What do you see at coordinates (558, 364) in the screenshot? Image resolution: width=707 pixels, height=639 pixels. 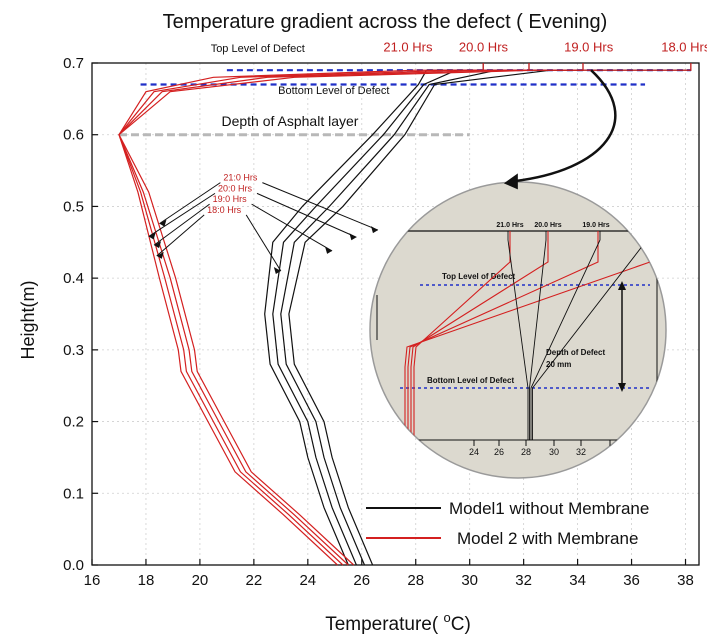 I see `inset-depth-value: 20 mm` at bounding box center [558, 364].